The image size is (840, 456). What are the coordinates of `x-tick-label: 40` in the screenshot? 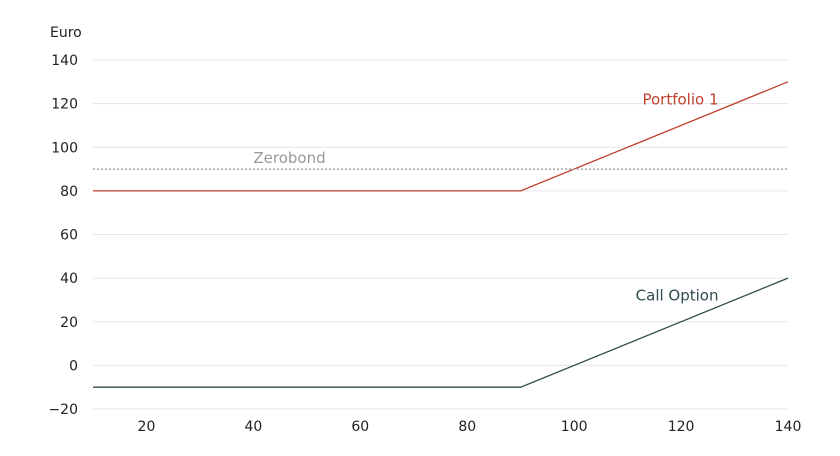 It's located at (253, 427).